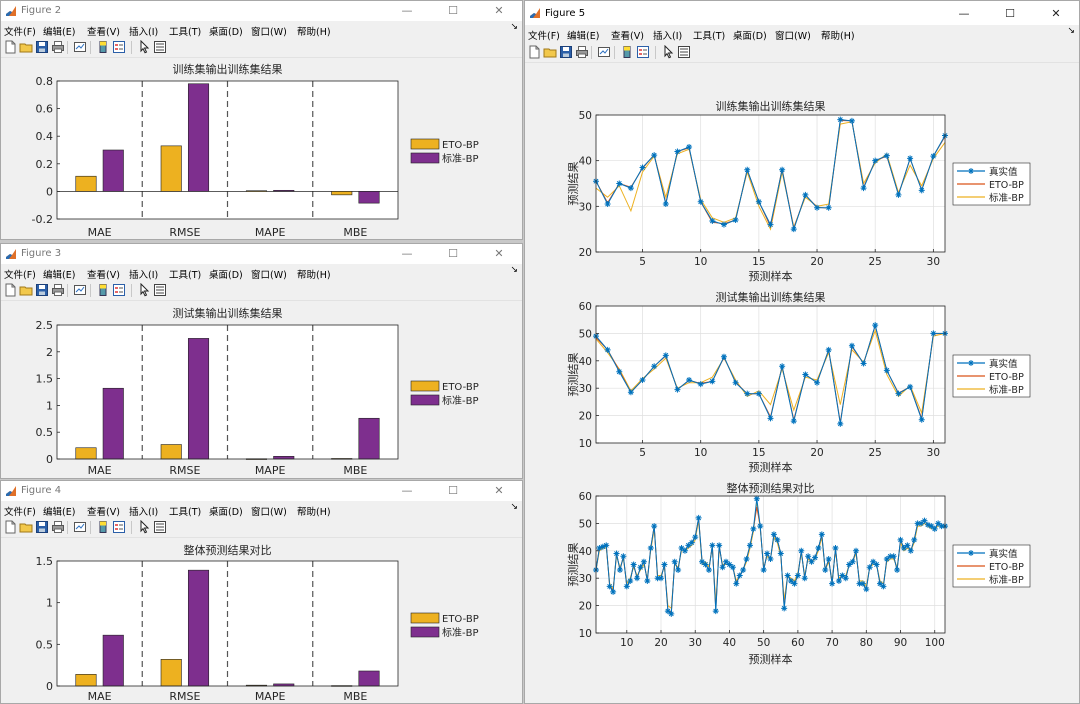 Image resolution: width=1080 pixels, height=704 pixels. I want to click on title-bar: Figure 3 — ☐ ✕, so click(261, 254).